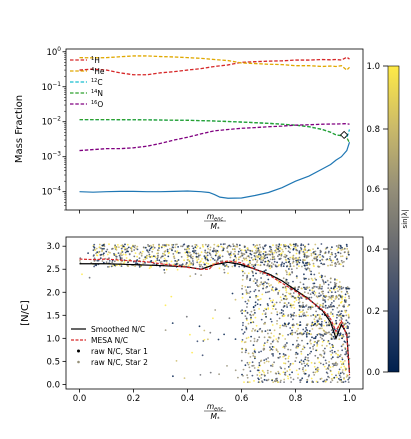  Describe the element at coordinates (214, 226) in the screenshot. I see `top-xlabel-denominator: M` at that location.